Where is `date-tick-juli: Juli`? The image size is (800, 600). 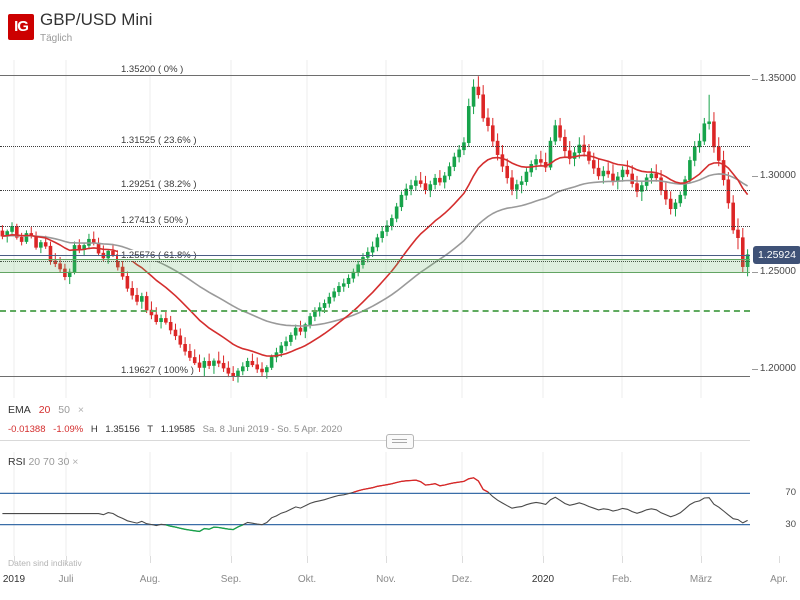
date-tick-juli: Juli is located at coordinates (66, 579).